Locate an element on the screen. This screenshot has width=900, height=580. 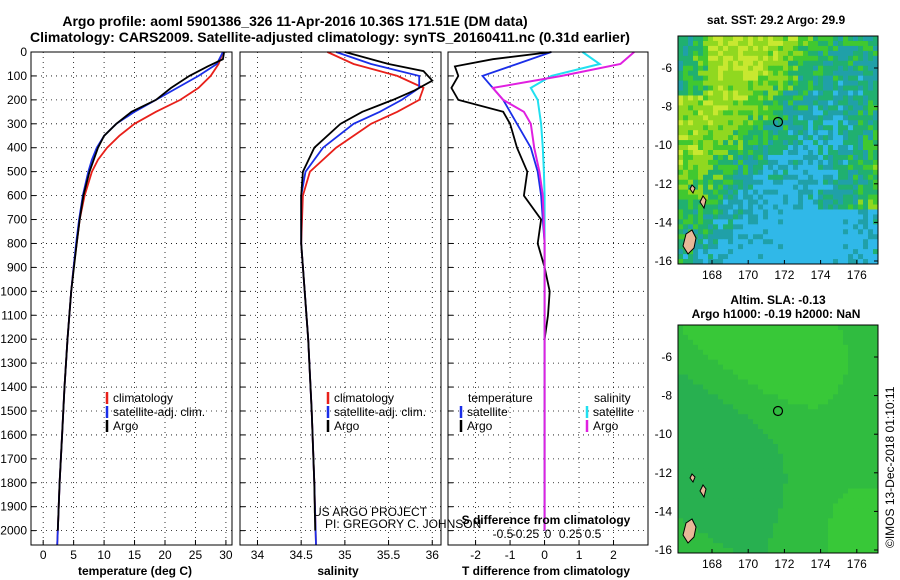
sst-map-title: sat. SST: 29.2 Argo: 29.9 is located at coordinates (776, 20).